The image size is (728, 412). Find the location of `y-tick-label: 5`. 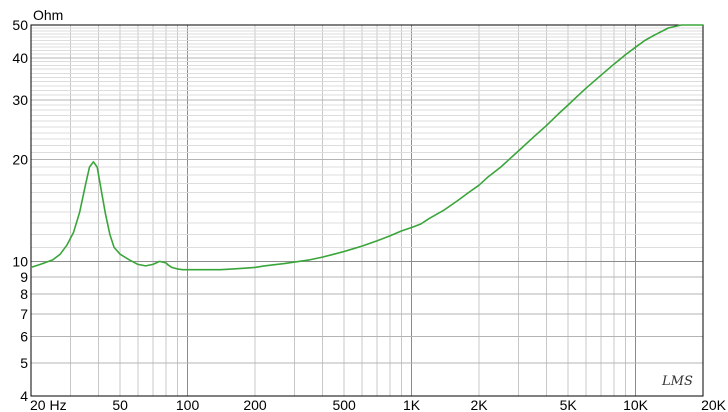

y-tick-label: 5 is located at coordinates (24, 363).